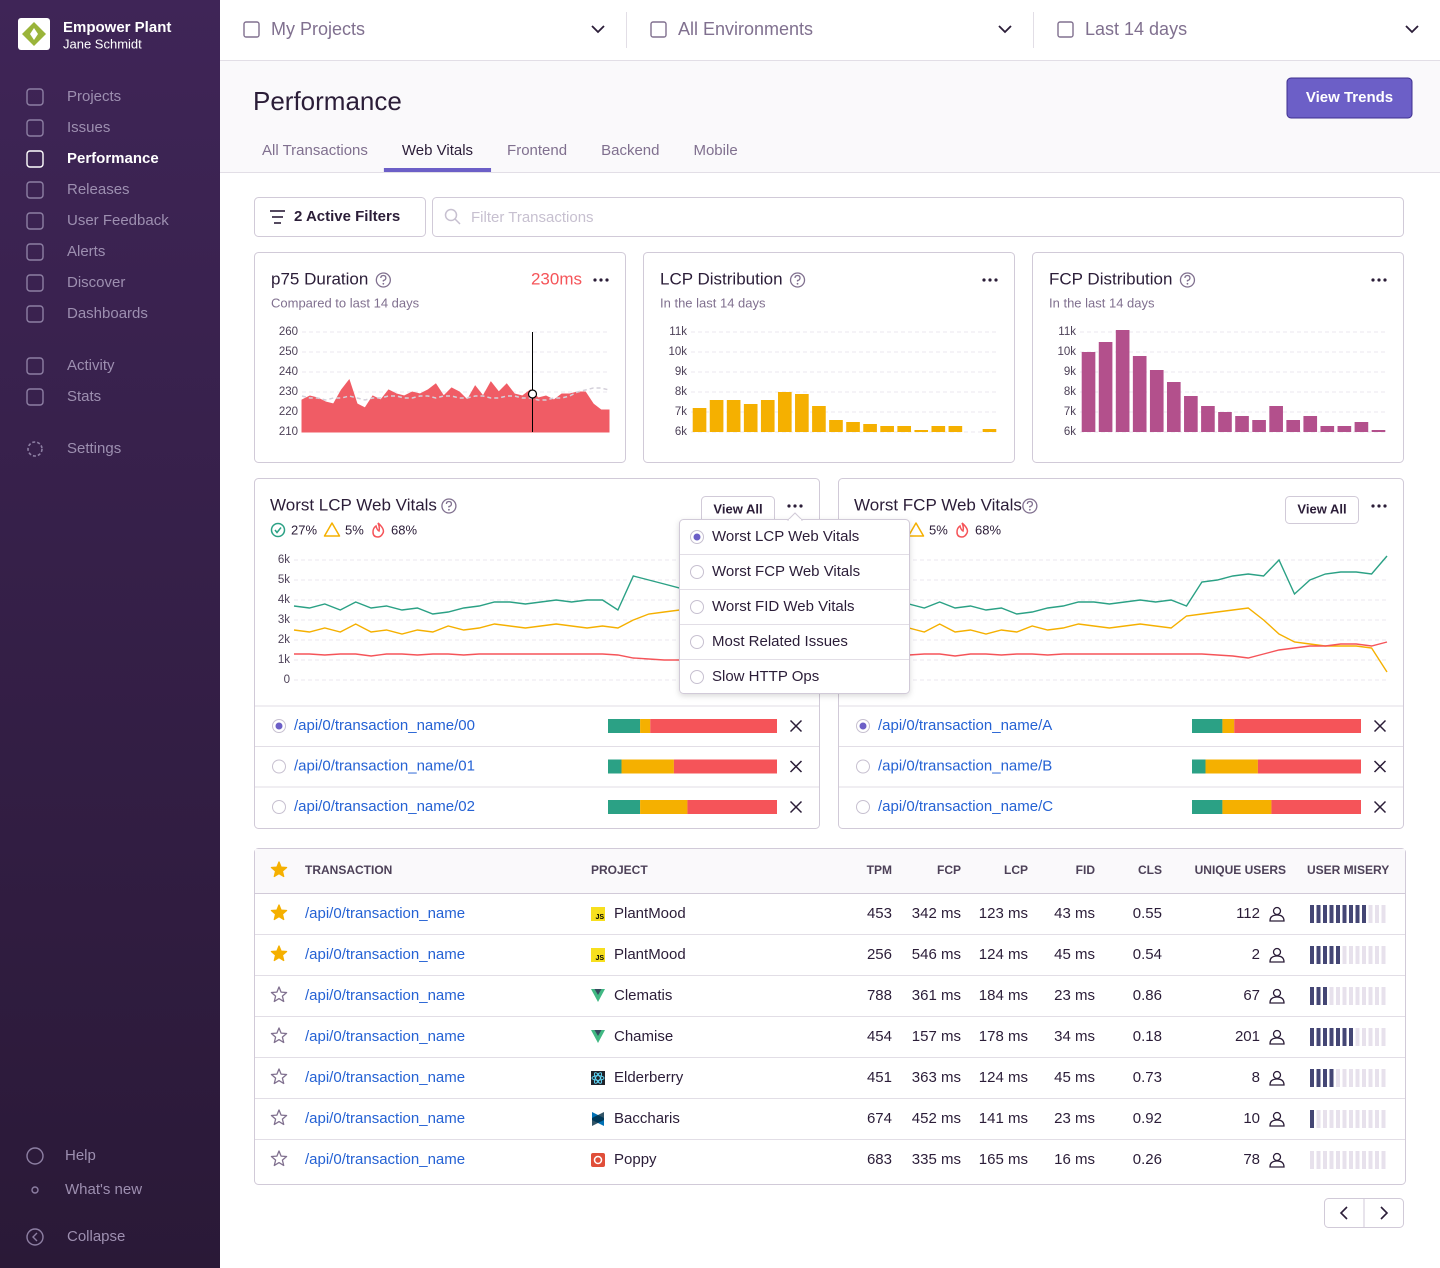 This screenshot has height=1268, width=1440. Describe the element at coordinates (91, 365) in the screenshot. I see `nav-item: Activity` at that location.